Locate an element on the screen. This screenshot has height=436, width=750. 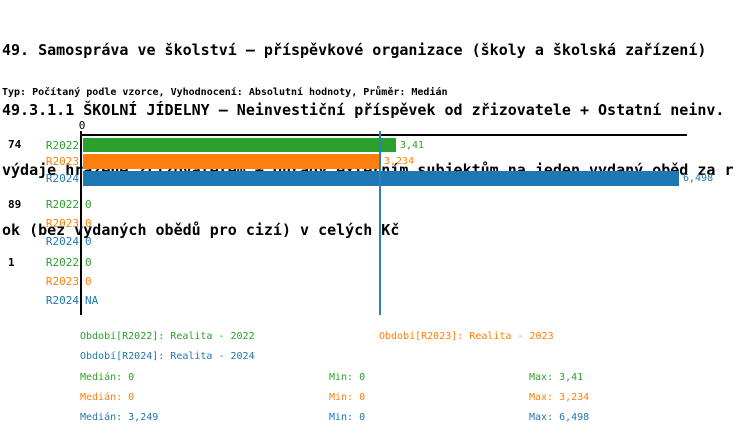
bar-value-r2023-group-74: 3,234 is located at coordinates (399, 161).